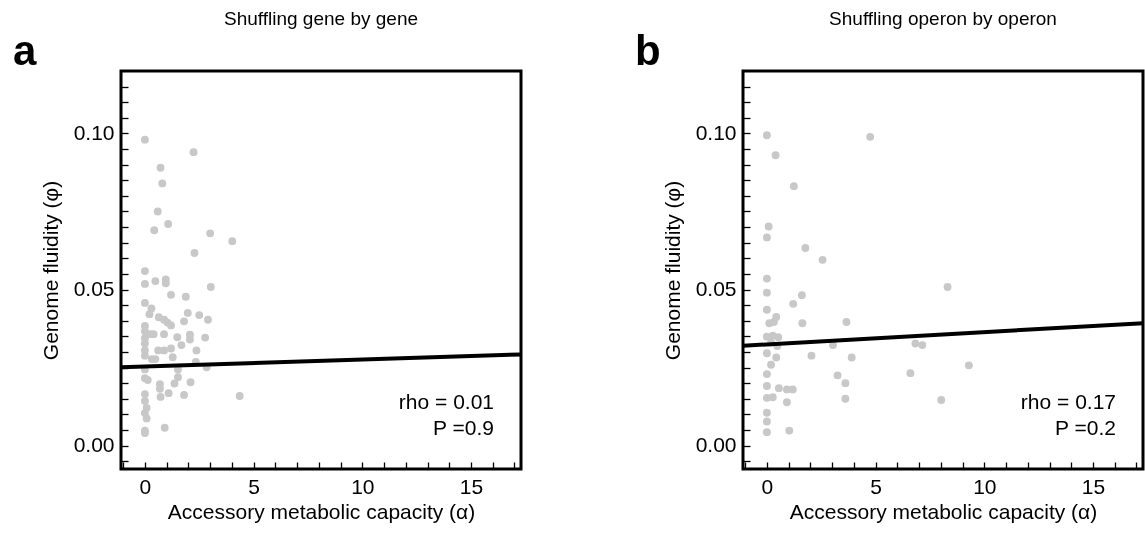 The width and height of the screenshot is (1145, 536). I want to click on text: a, so click(25, 50).